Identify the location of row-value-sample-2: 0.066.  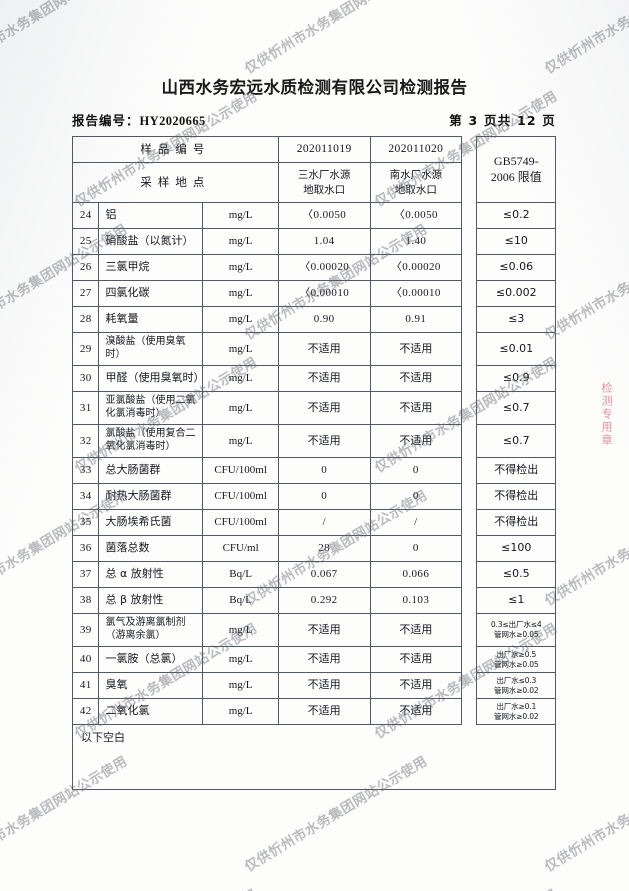
(416, 574).